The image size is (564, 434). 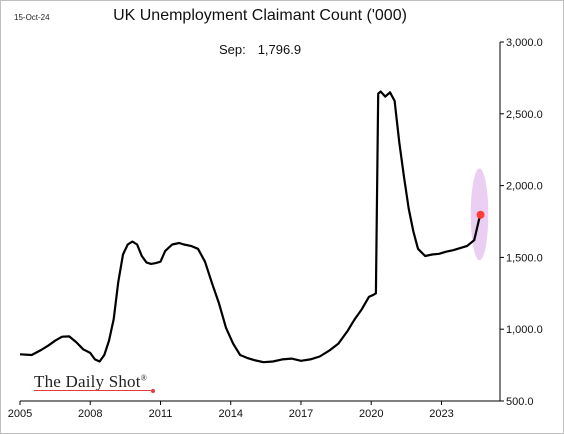 I want to click on latest-value-annotation: Sep: 1,796.9, so click(x=260, y=49).